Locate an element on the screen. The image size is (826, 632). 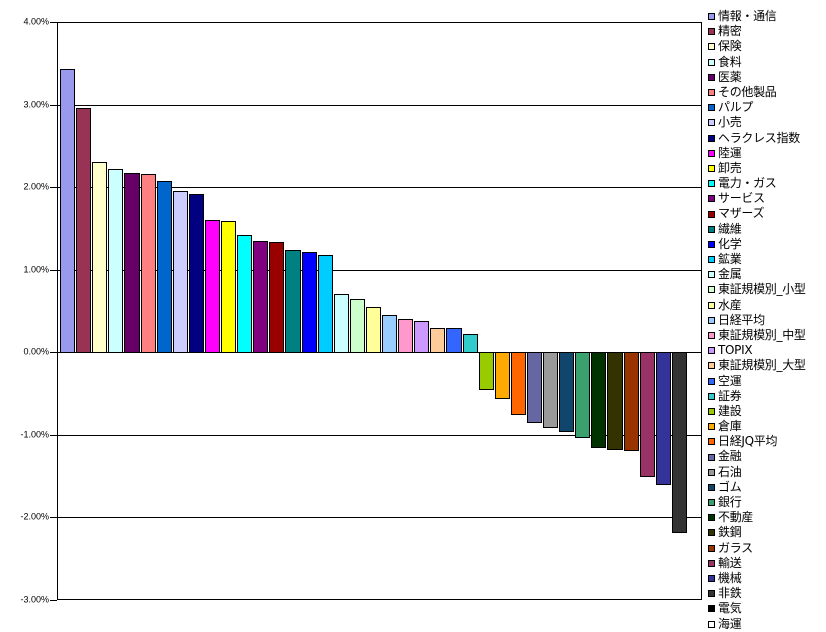
legend-item-label: ヘラクレス指数 is located at coordinates (759, 137).